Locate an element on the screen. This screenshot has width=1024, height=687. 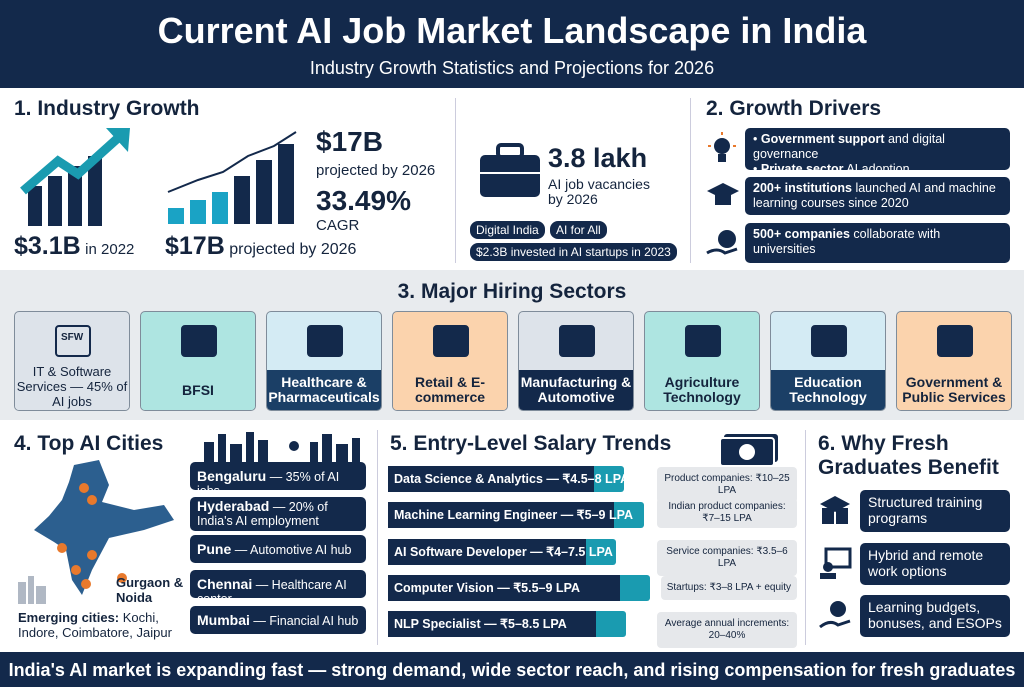
sector-card: Agriculture Technology is located at coordinates (702, 361).